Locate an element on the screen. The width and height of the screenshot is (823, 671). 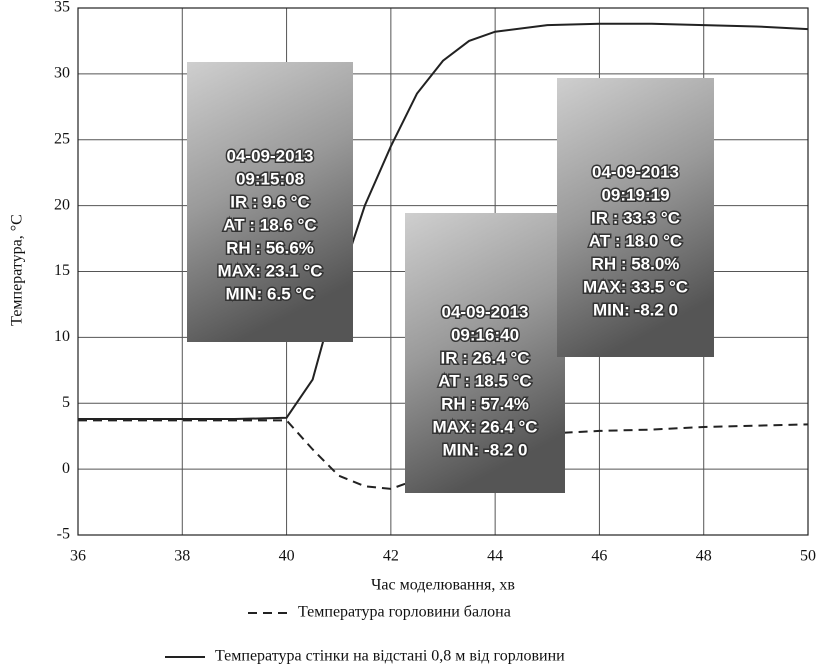
x-tick-label: 44 is located at coordinates (495, 556).